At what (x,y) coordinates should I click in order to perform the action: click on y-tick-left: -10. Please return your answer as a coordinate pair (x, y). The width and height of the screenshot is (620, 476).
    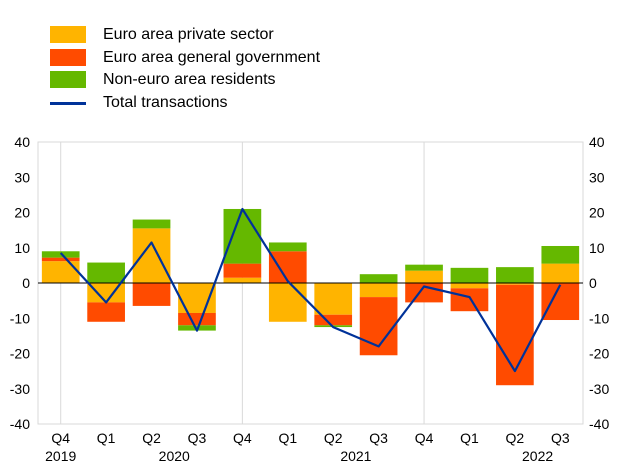
    Looking at the image, I should click on (20, 318).